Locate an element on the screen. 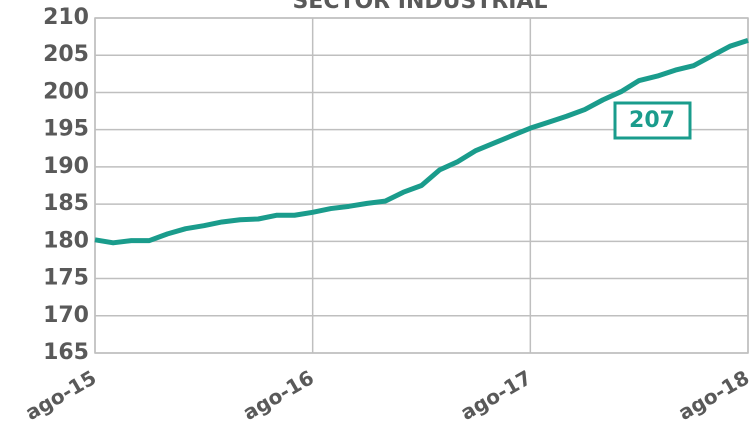  y-tick-label: 170 is located at coordinates (66, 315).